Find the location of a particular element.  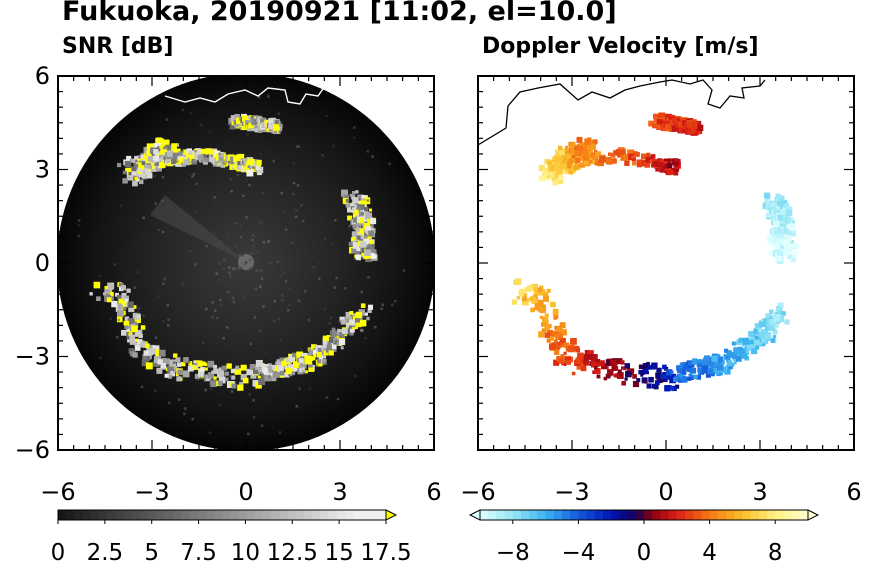

snr-colorbar-tick-label: 0 is located at coordinates (58, 553).